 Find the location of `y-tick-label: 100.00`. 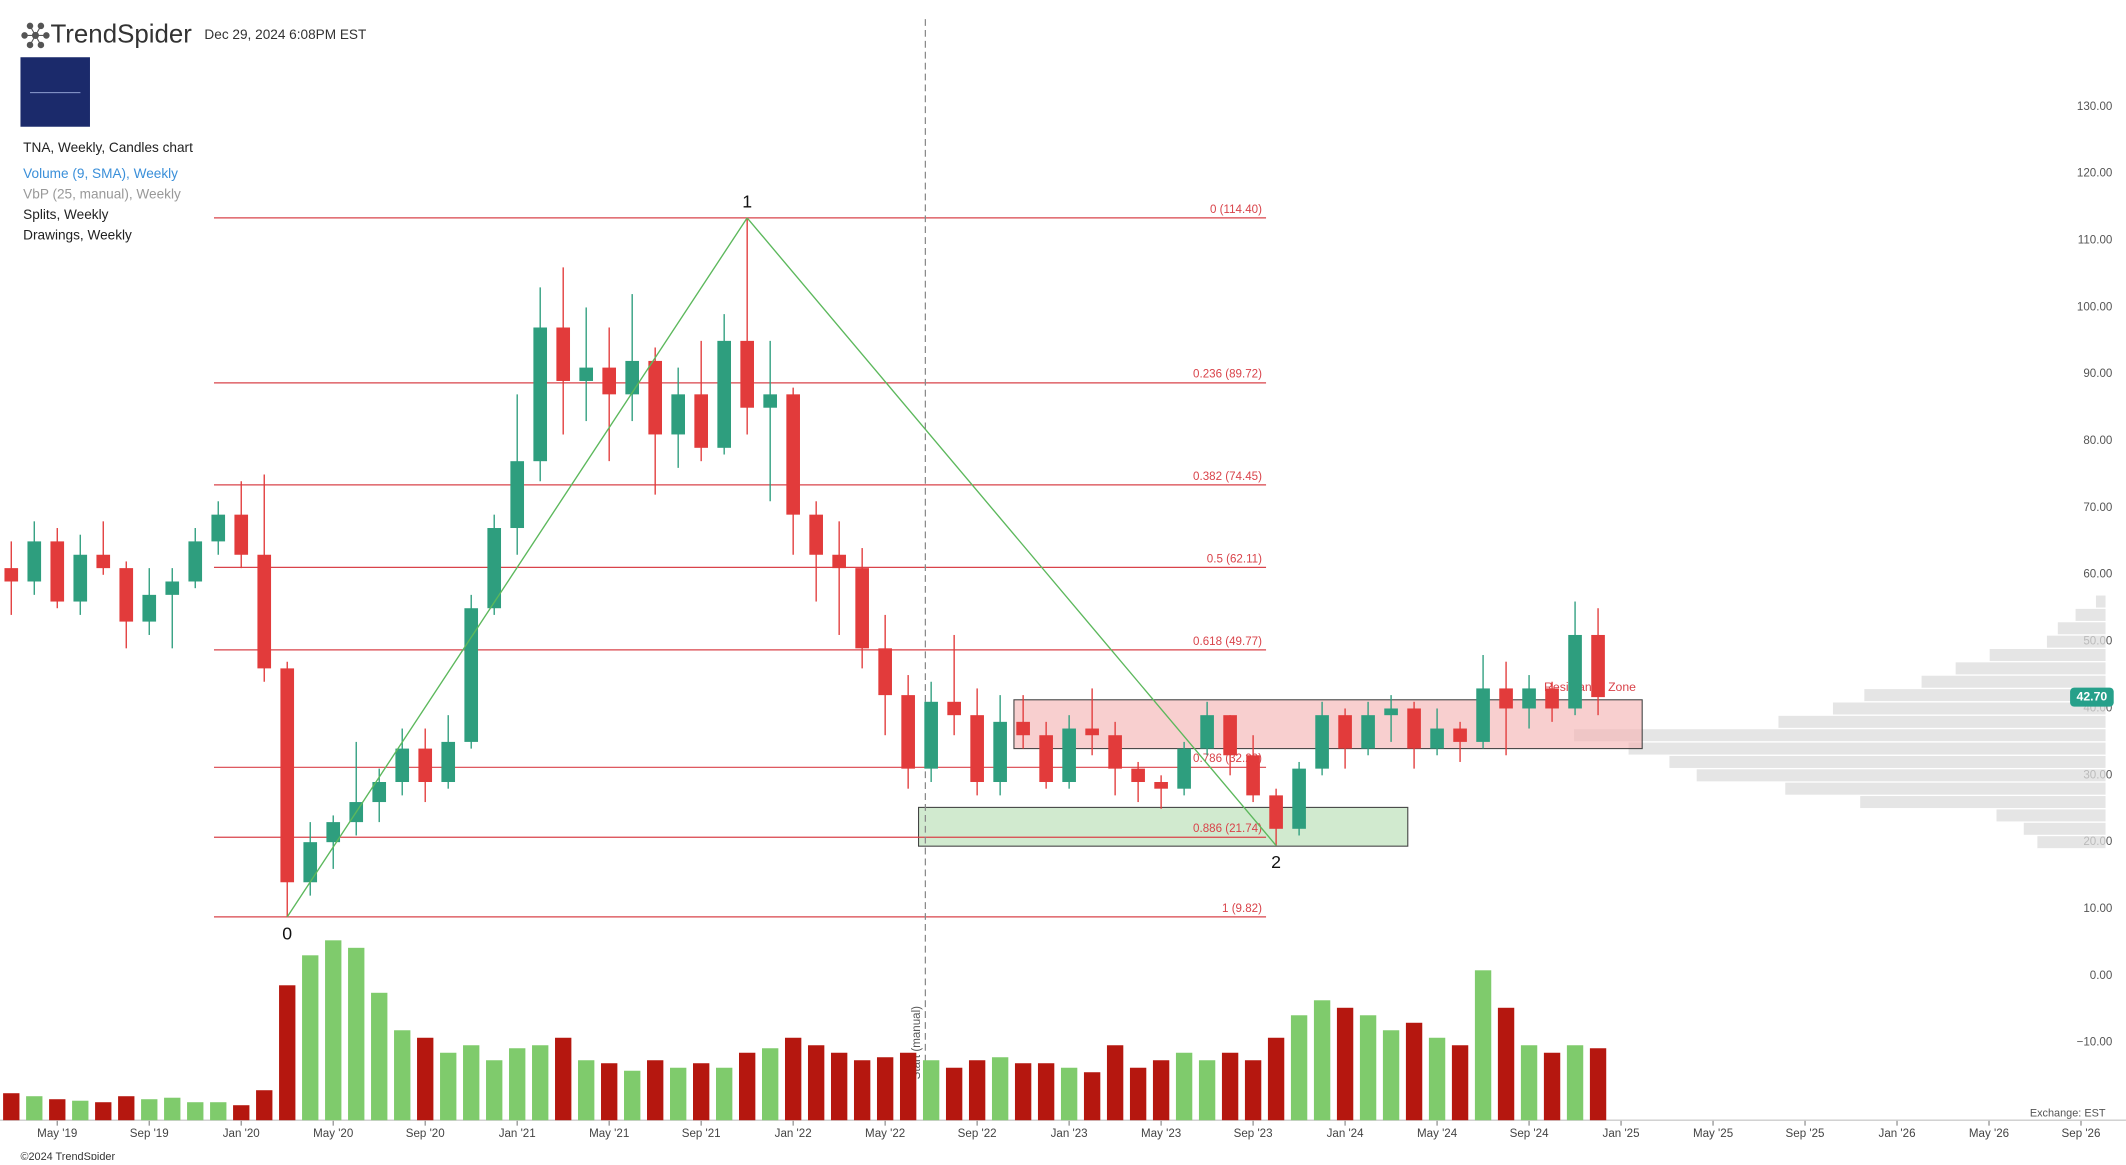

y-tick-label: 100.00 is located at coordinates (2094, 307).